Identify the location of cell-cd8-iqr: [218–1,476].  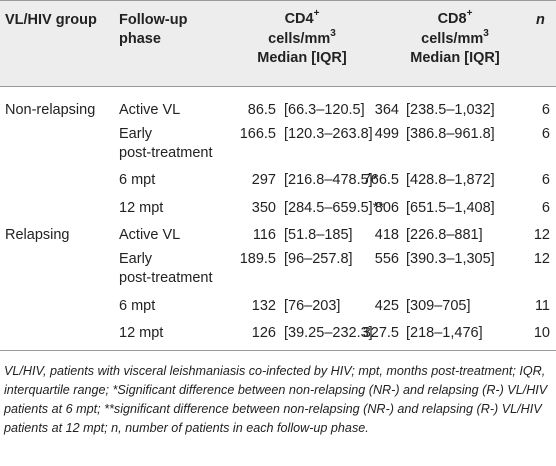
(444, 333).